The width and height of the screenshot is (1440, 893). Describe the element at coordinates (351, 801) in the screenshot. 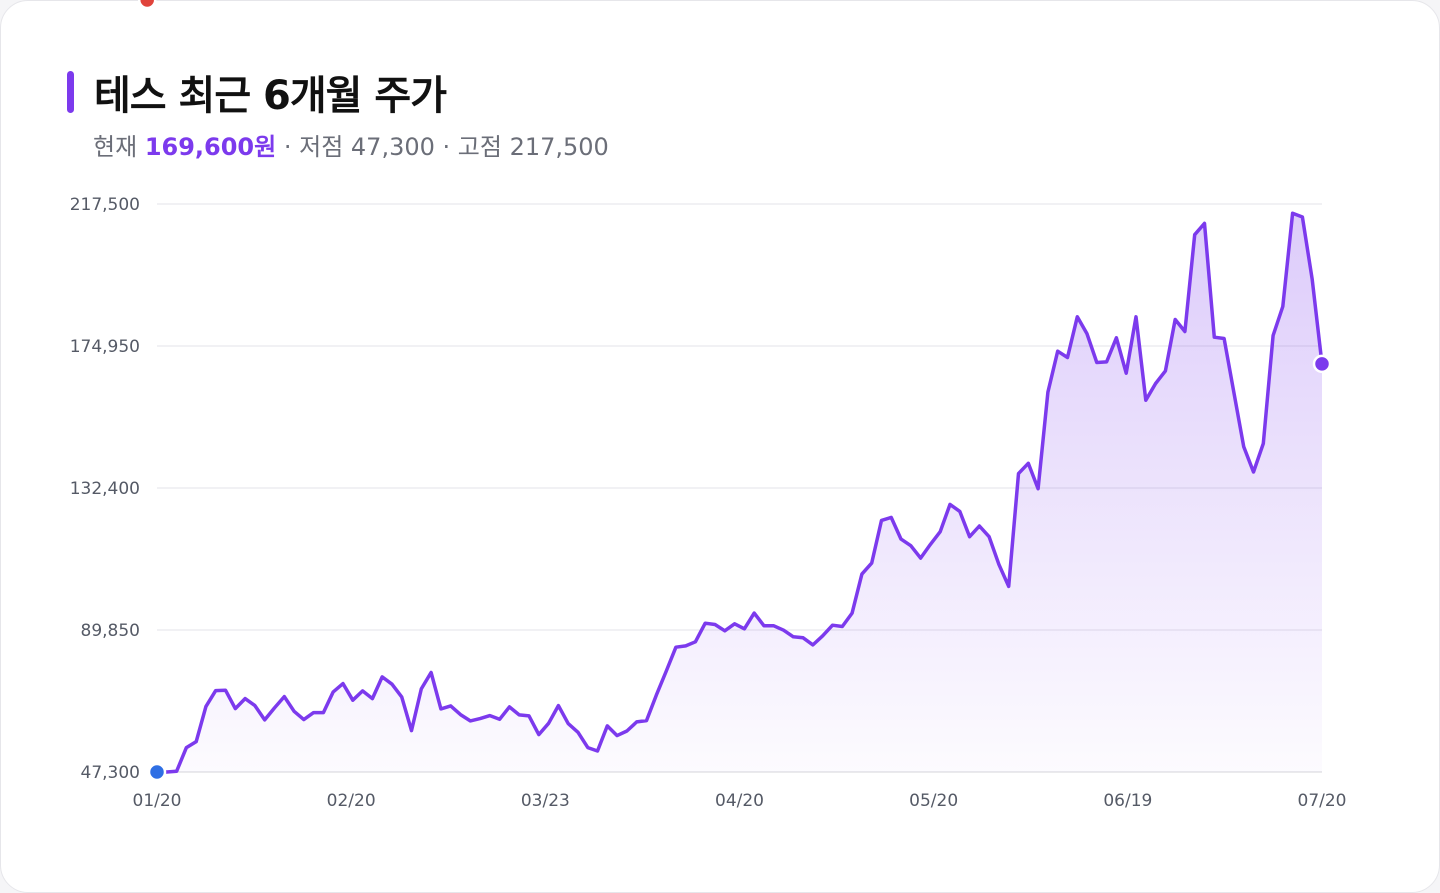

I see `x-tick-label: 02/20` at that location.